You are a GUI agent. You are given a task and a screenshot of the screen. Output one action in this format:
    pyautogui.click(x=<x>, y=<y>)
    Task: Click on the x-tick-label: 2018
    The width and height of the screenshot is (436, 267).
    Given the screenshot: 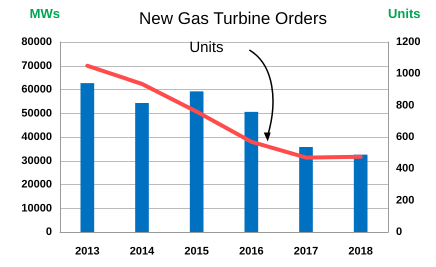 What is the action you would take?
    pyautogui.click(x=360, y=252)
    